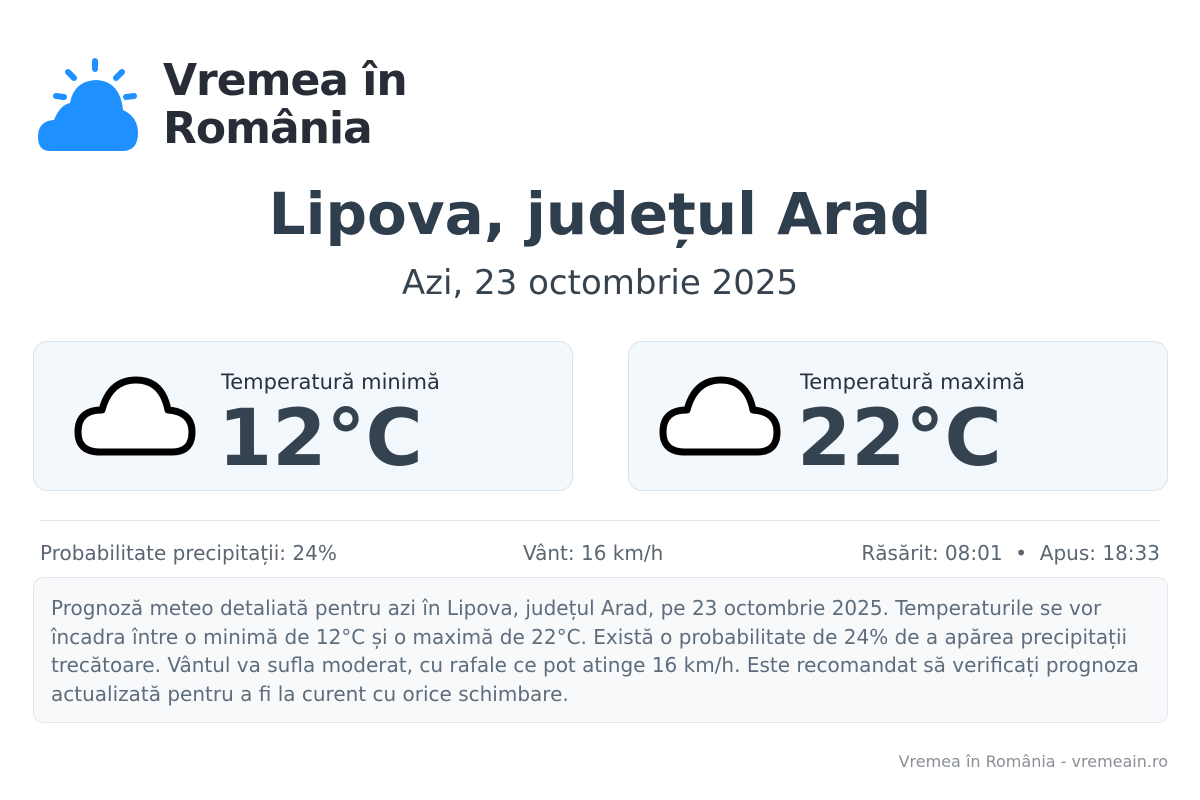 Image resolution: width=1200 pixels, height=800 pixels. I want to click on max-temperature-card: Temperatură maximă 22°C, so click(898, 416).